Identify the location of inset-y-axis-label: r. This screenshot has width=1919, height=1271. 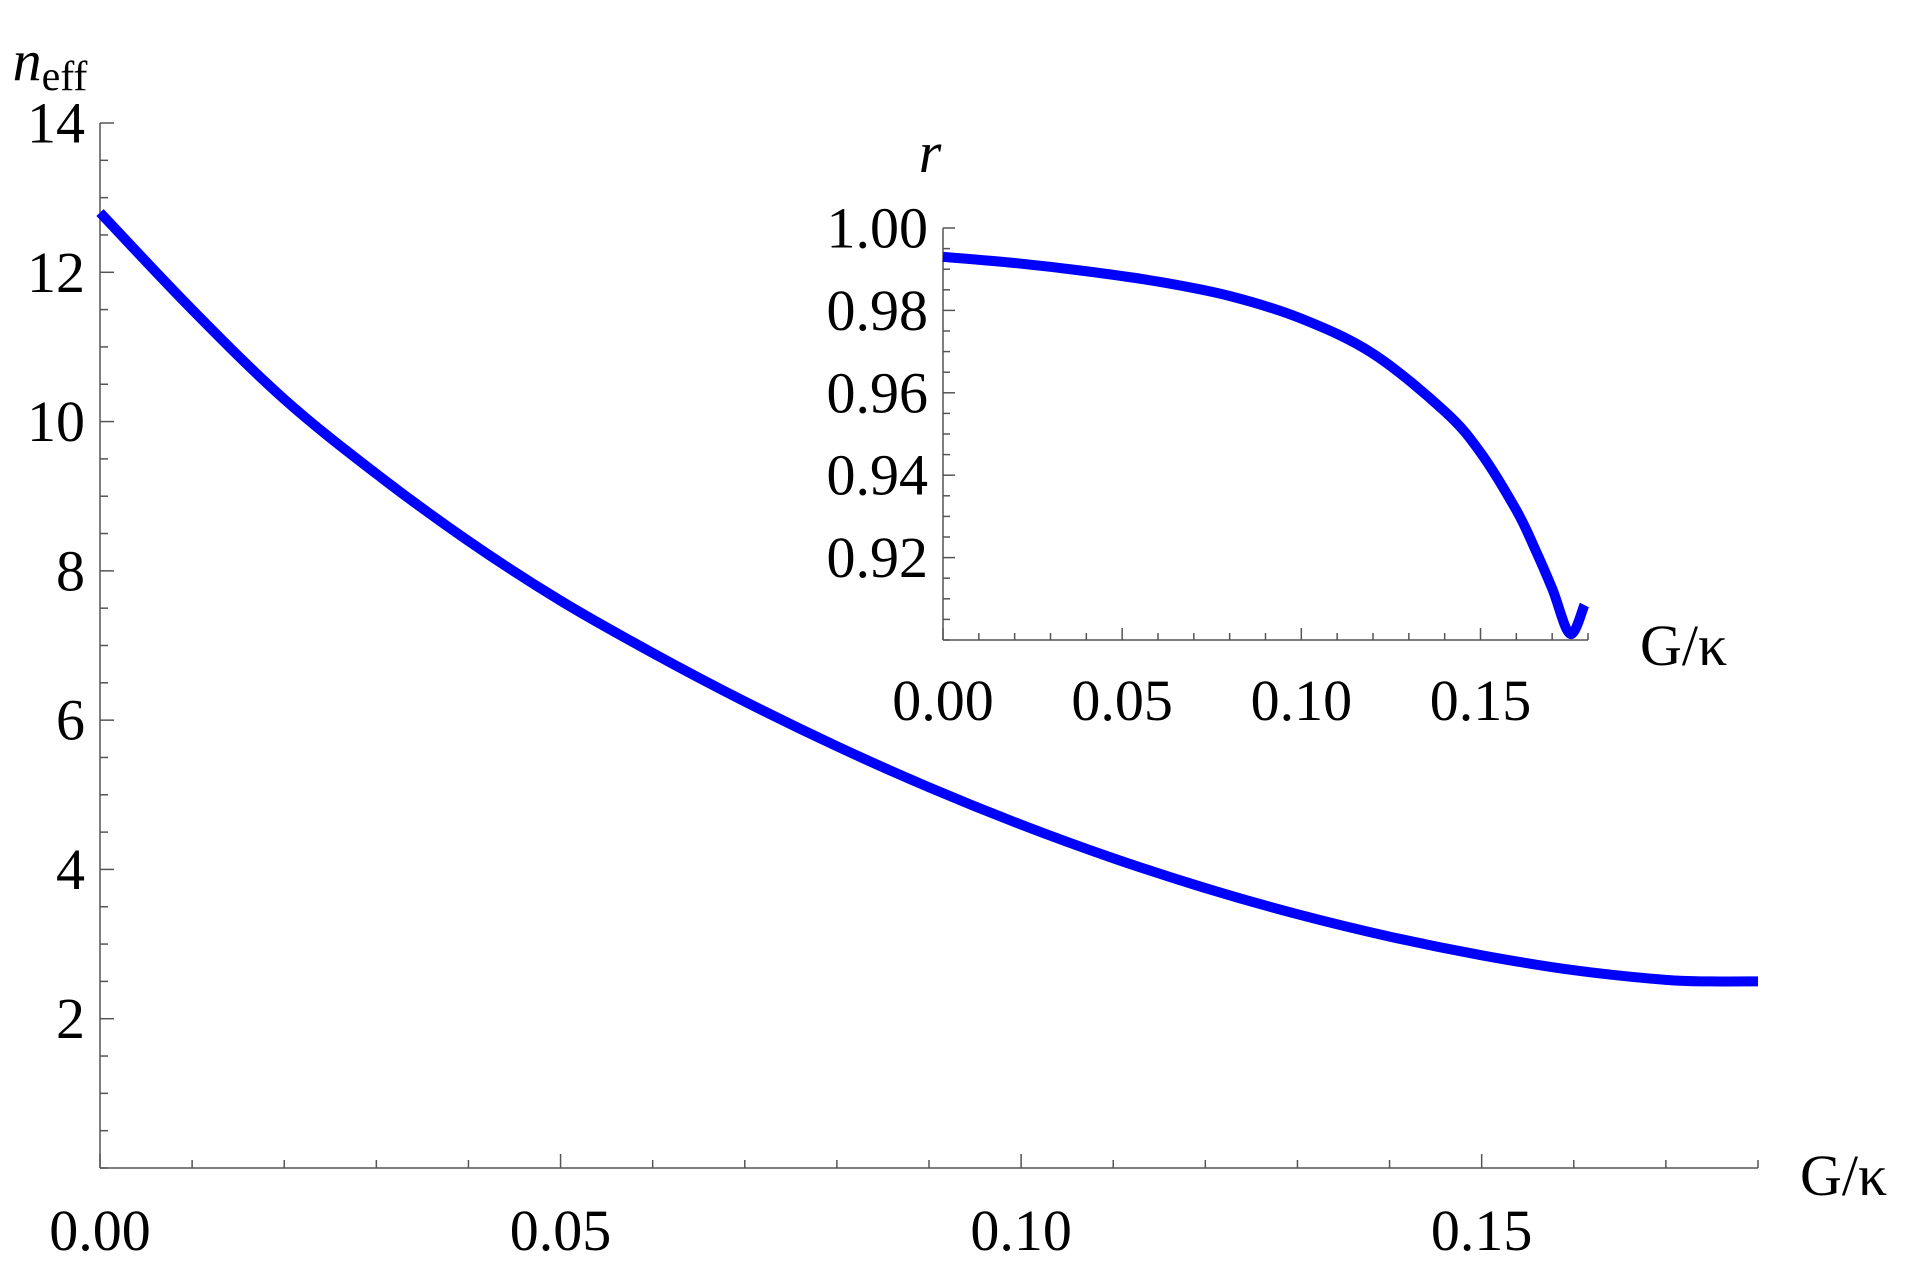
(930, 152).